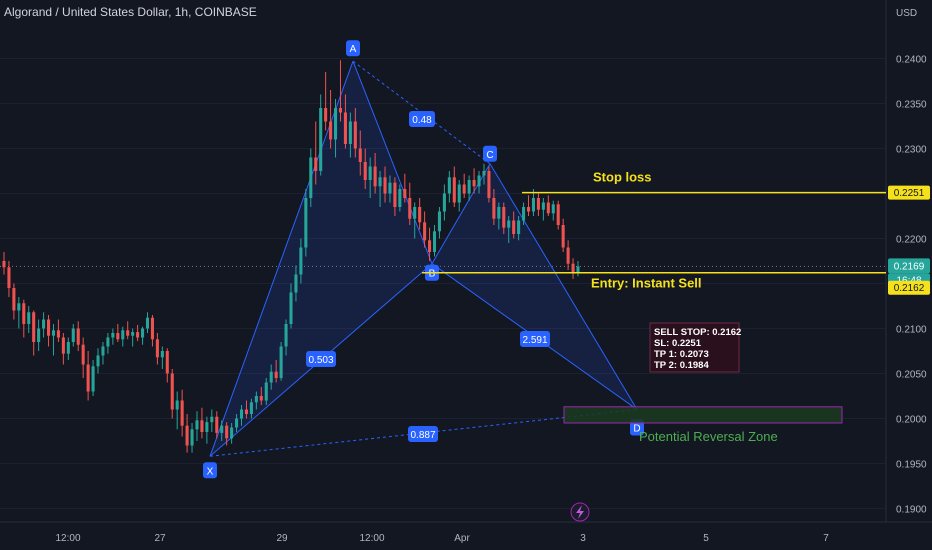  I want to click on info-line: TP 1: 0.2073, so click(681, 354).